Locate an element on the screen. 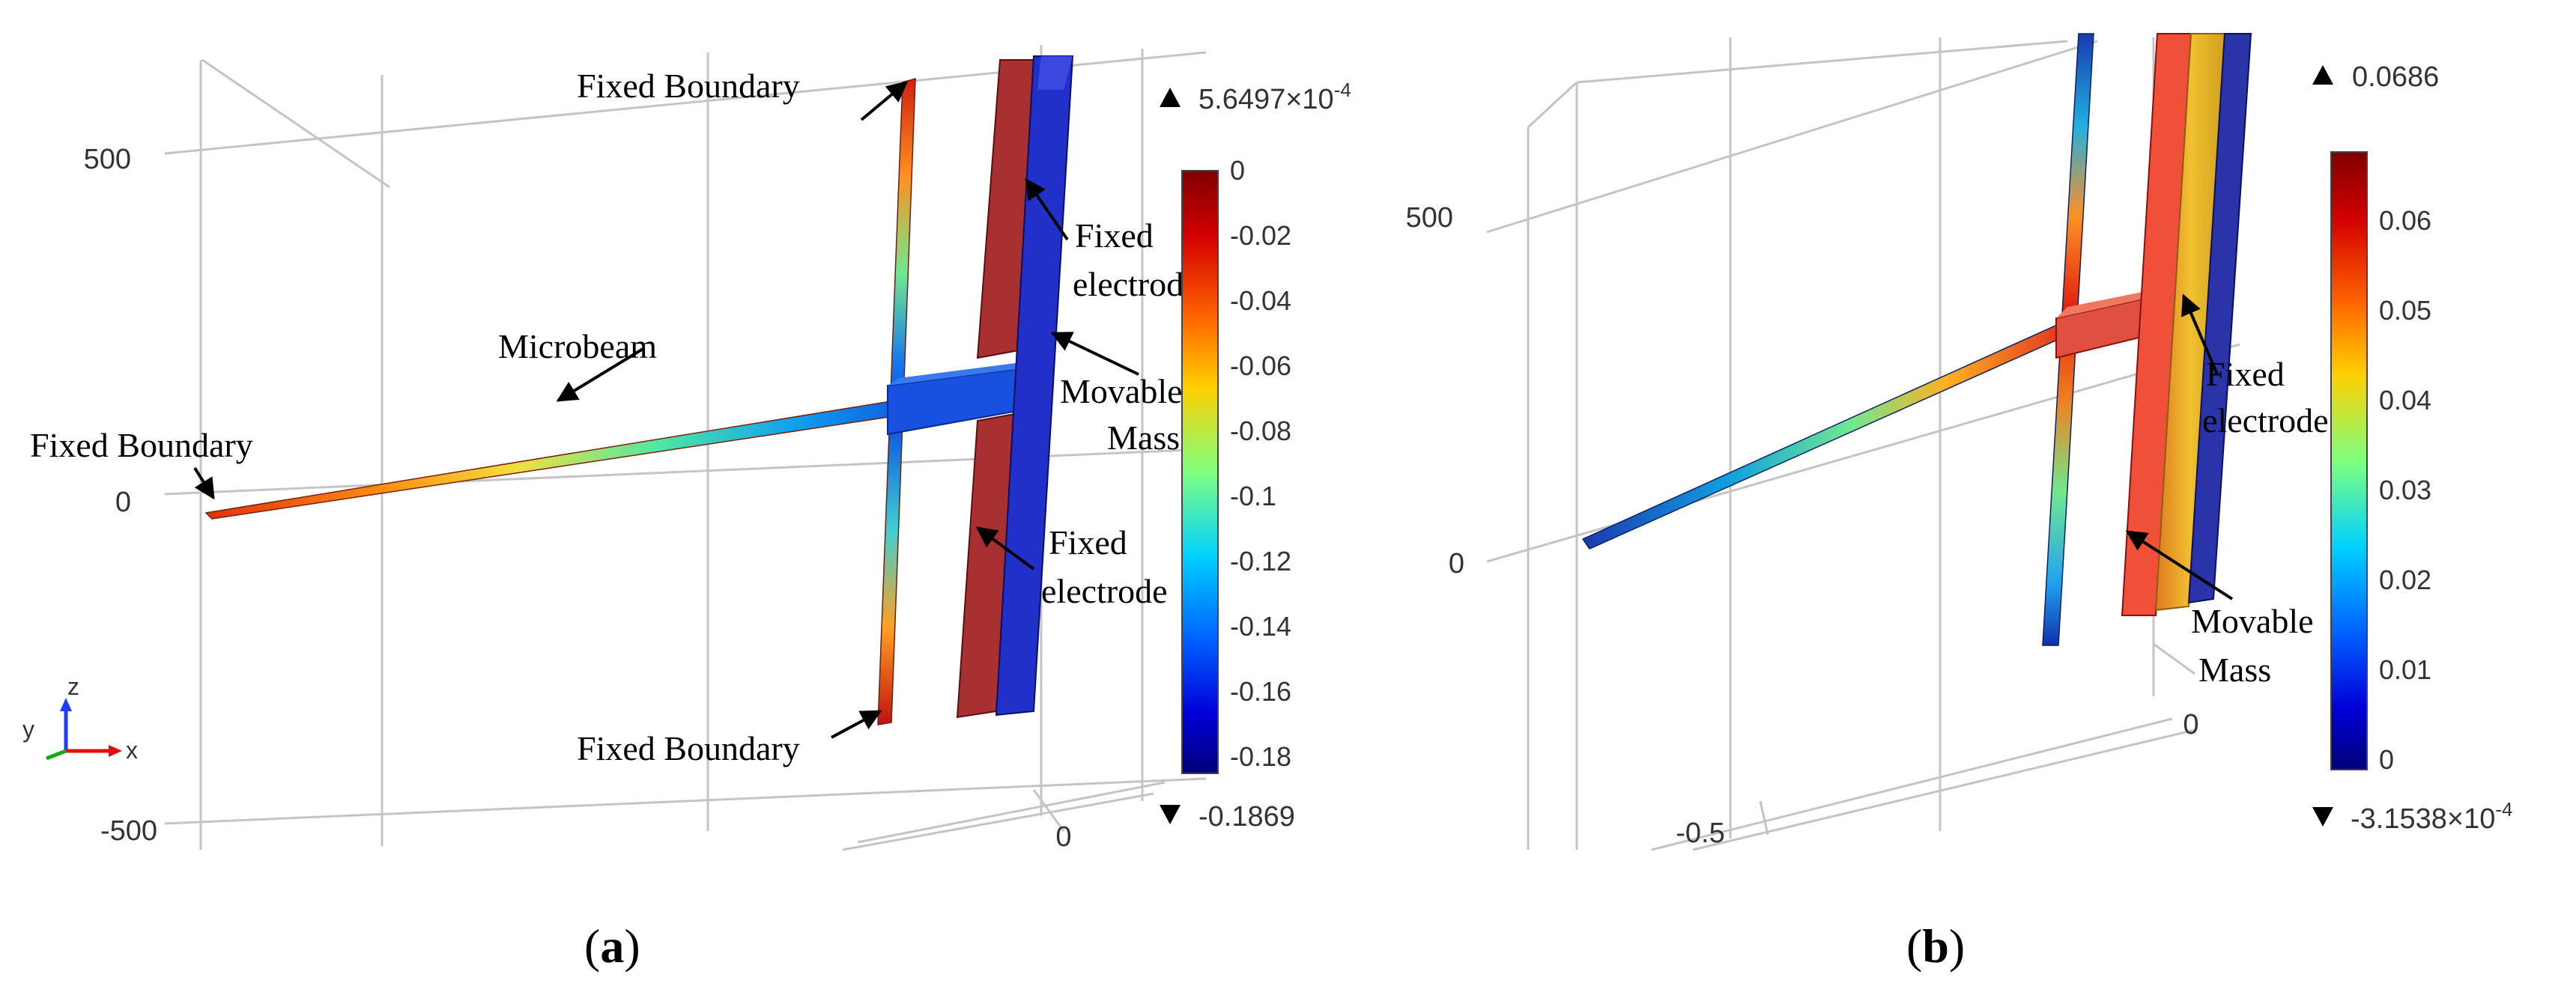 The width and height of the screenshot is (2576, 998). label-movable-mass-b-1: Movable is located at coordinates (2252, 621).